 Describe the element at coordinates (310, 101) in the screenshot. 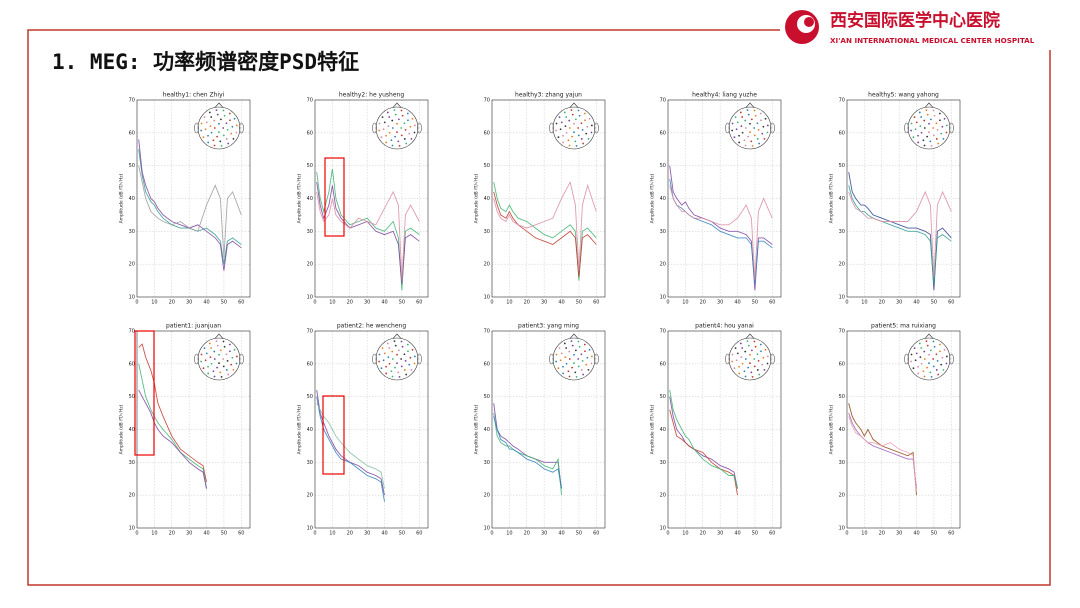

I see `y-tick-label: 70` at that location.